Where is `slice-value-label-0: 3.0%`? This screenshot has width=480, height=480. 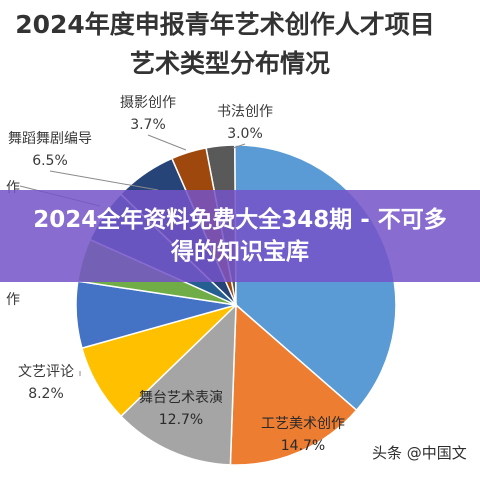
slice-value-label-0: 3.0% is located at coordinates (245, 134).